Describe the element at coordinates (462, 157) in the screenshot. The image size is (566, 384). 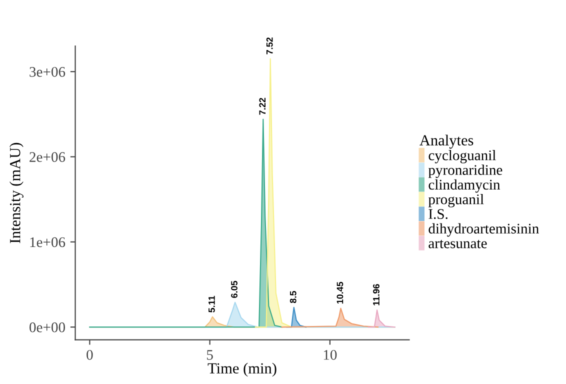
I see `legend-label: cycloguanil` at that location.